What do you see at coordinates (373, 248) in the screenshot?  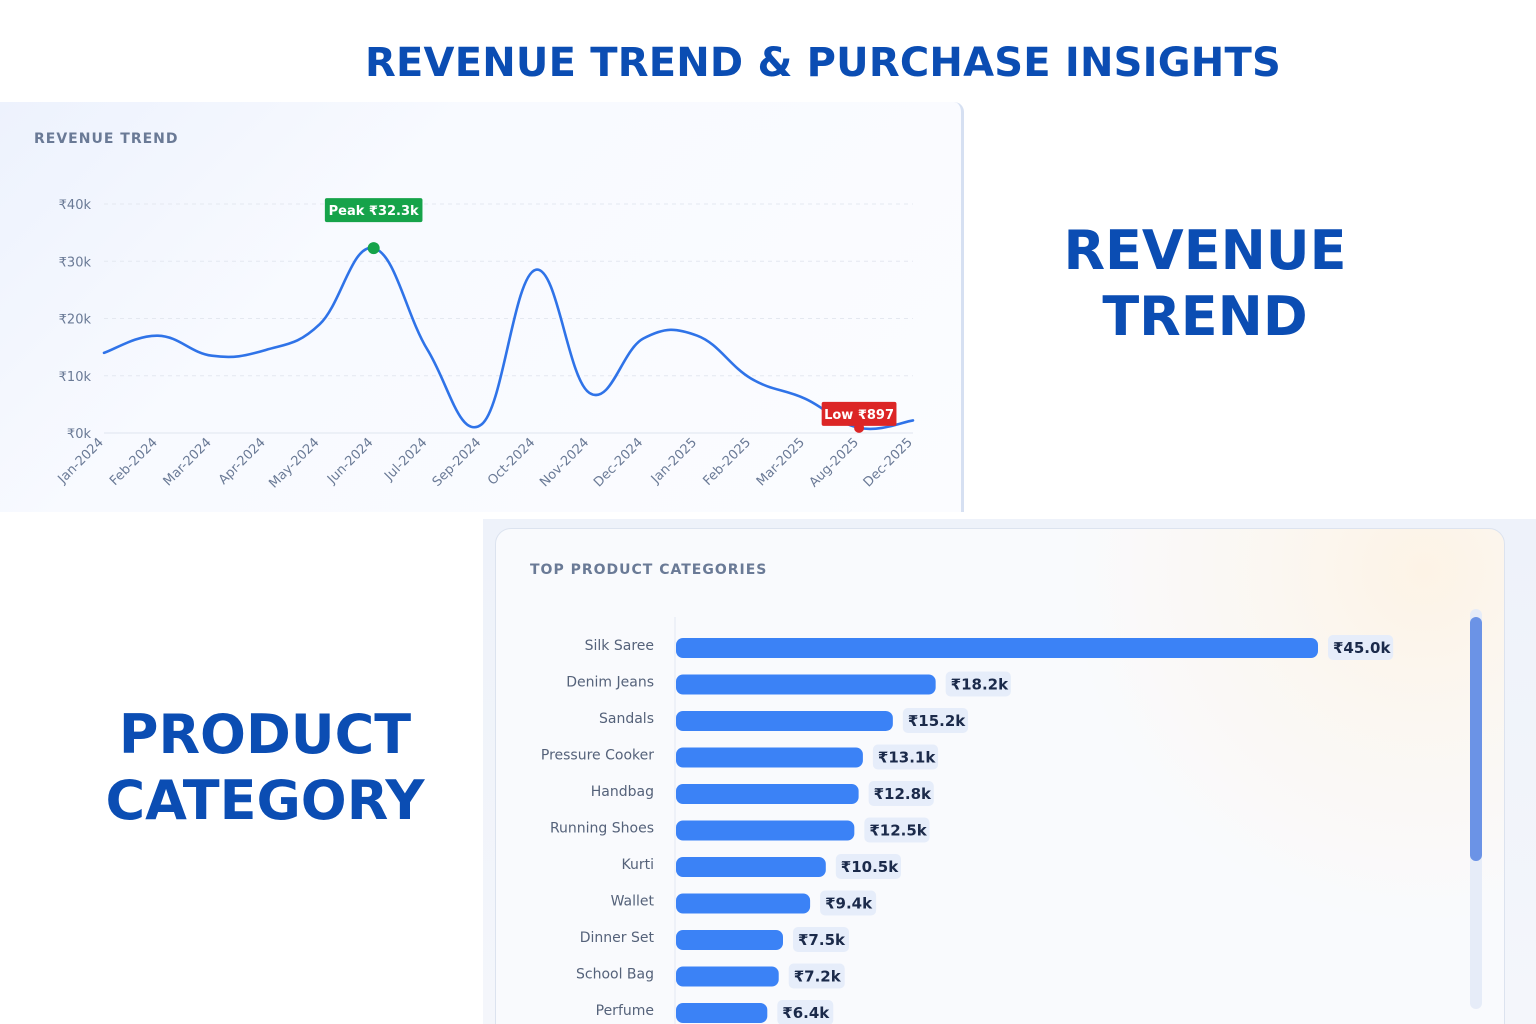 I see `peak-marker` at bounding box center [373, 248].